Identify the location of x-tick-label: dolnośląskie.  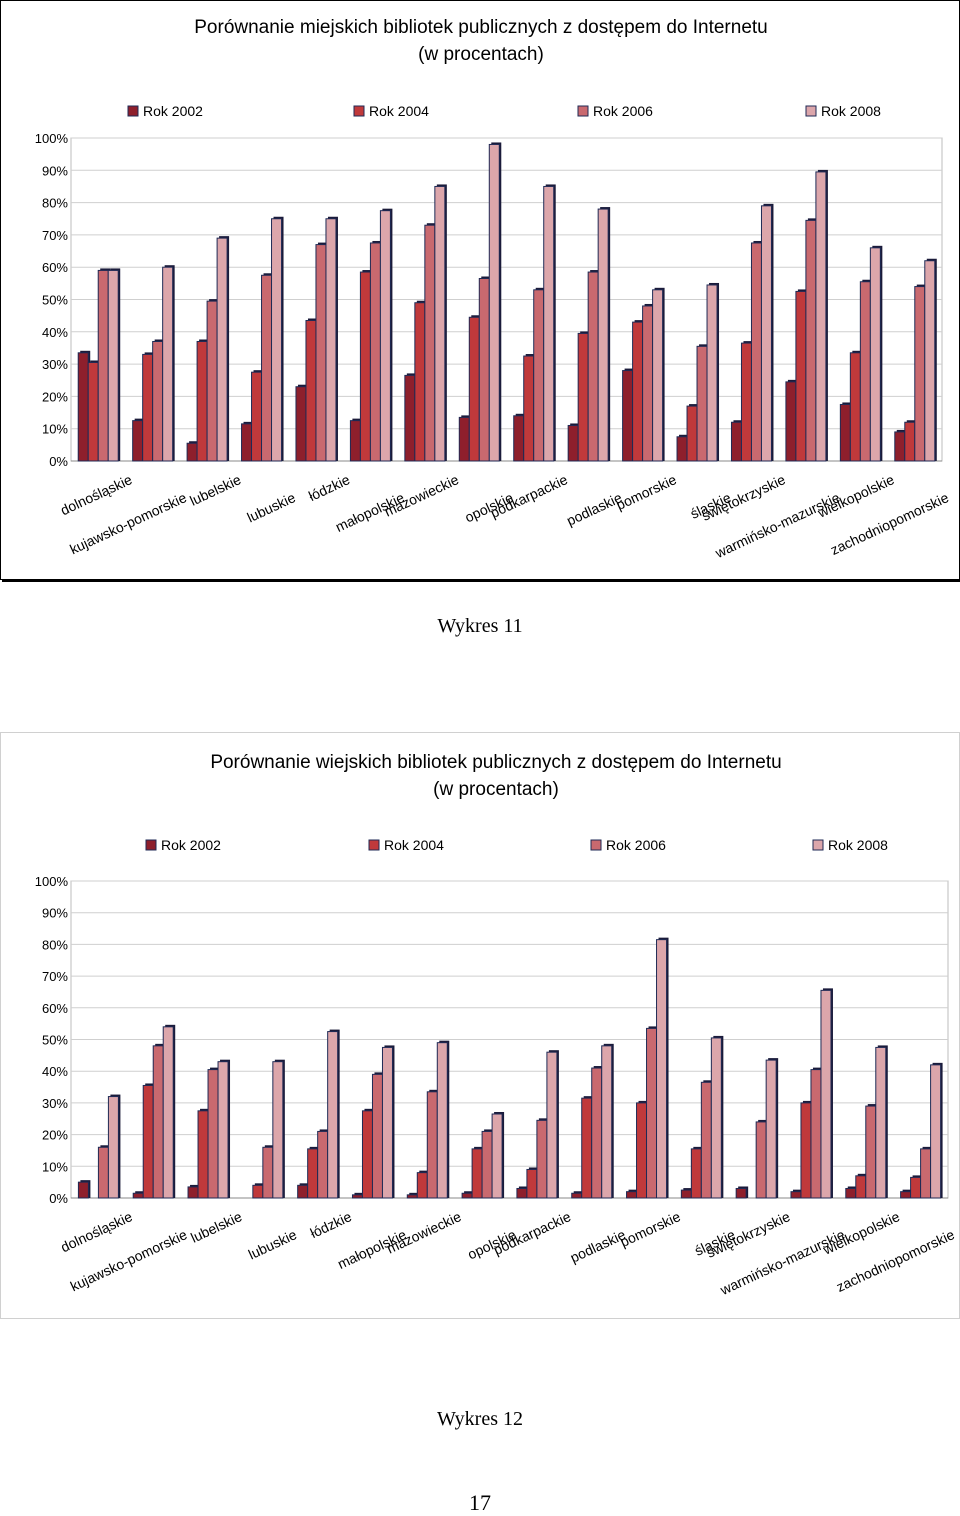
(96, 1231).